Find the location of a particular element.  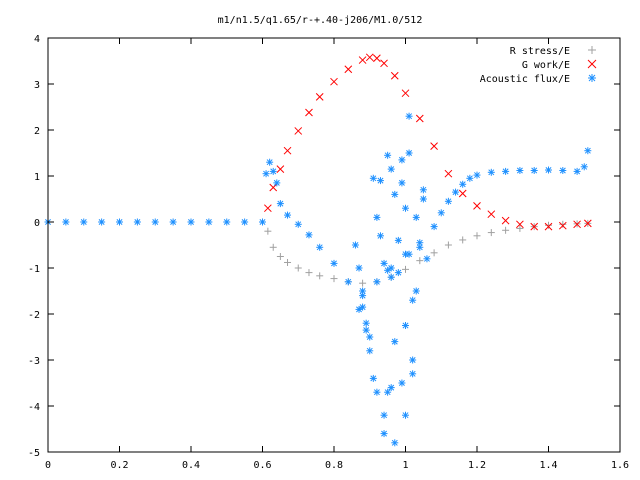

legend-label: Acoustic flux/E is located at coordinates (525, 79).